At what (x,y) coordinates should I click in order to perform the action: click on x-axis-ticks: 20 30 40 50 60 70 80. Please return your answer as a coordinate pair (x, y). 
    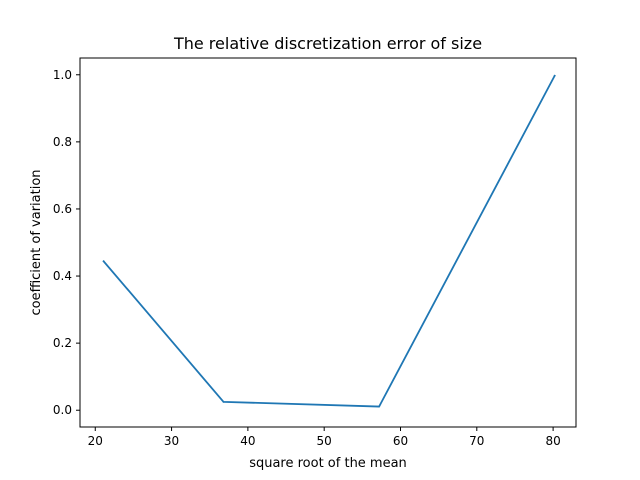
    Looking at the image, I should click on (324, 437).